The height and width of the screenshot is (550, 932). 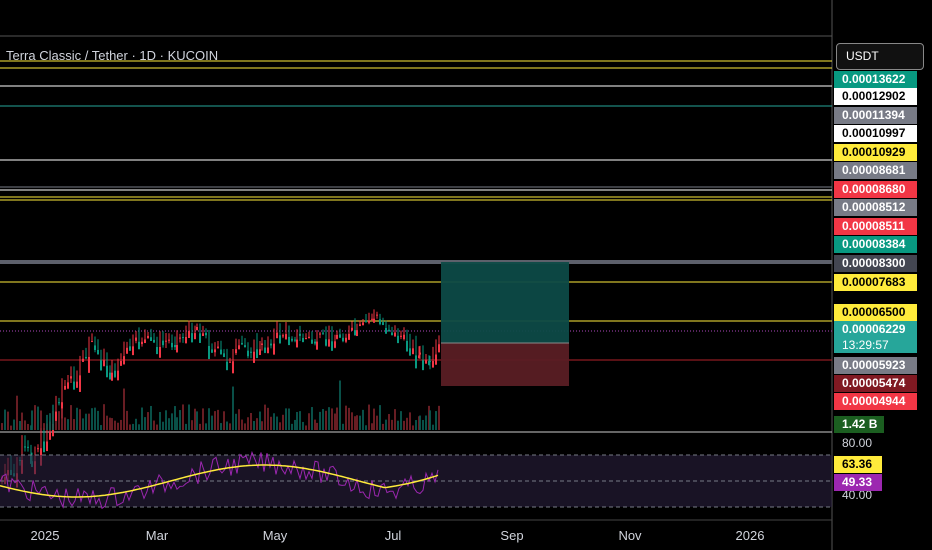 I want to click on x-tick-jul: Jul, so click(x=393, y=535).